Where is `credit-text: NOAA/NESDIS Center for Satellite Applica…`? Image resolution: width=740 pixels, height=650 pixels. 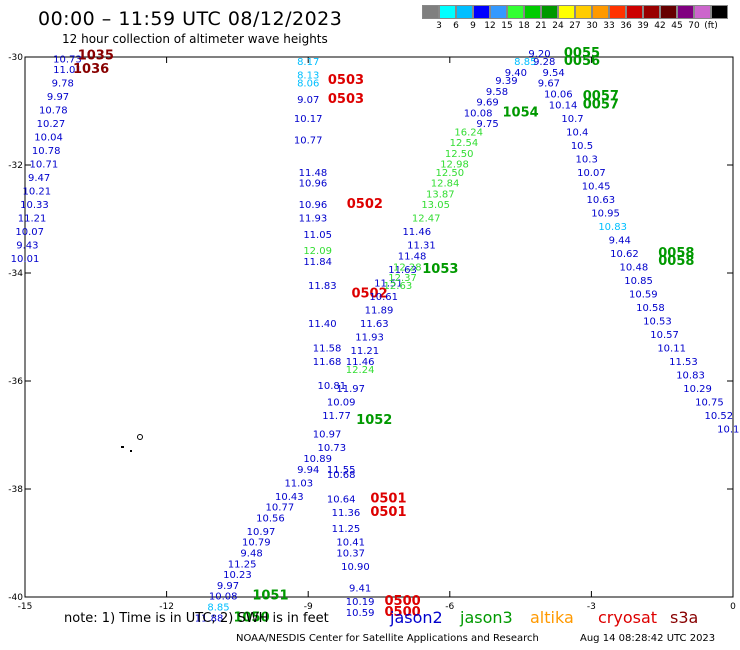
credit-text: NOAA/NESDIS Center for Satellite Applica… is located at coordinates (387, 638).